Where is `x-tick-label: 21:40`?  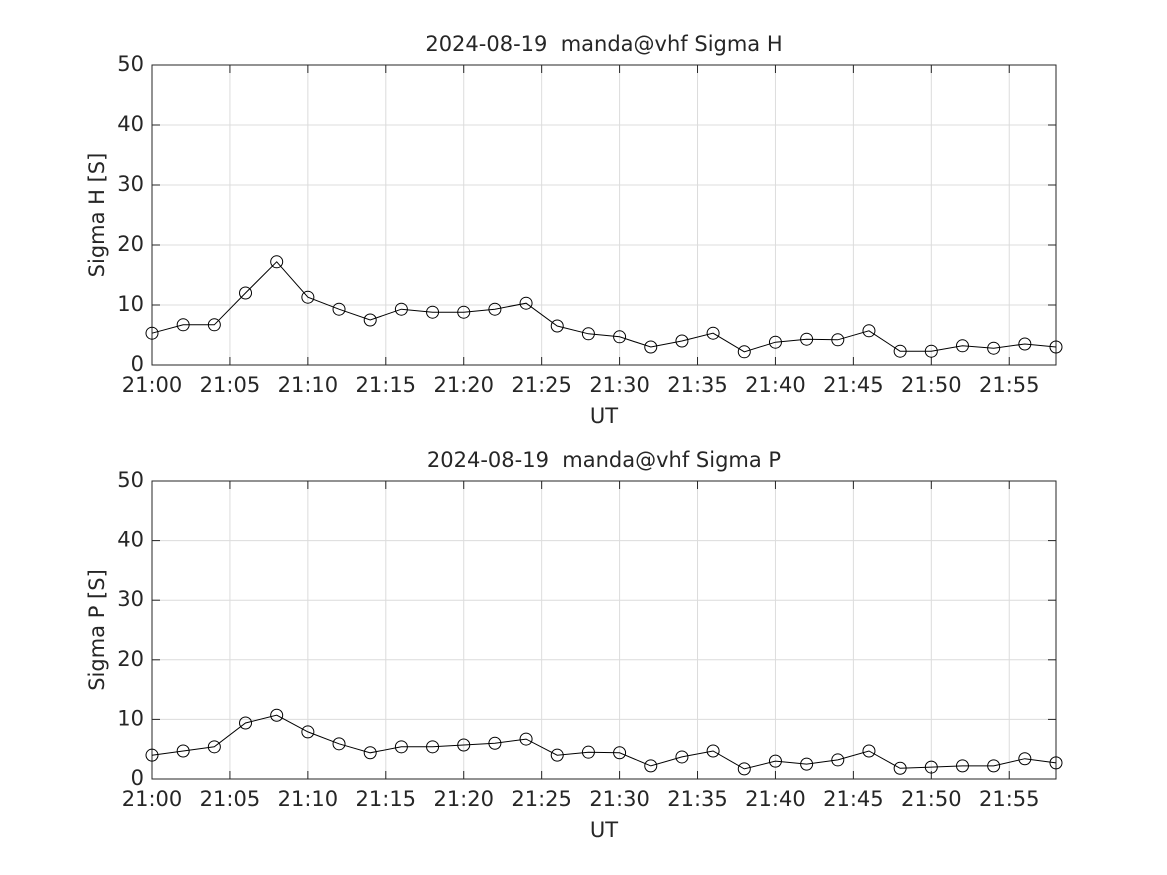
x-tick-label: 21:40 is located at coordinates (775, 799).